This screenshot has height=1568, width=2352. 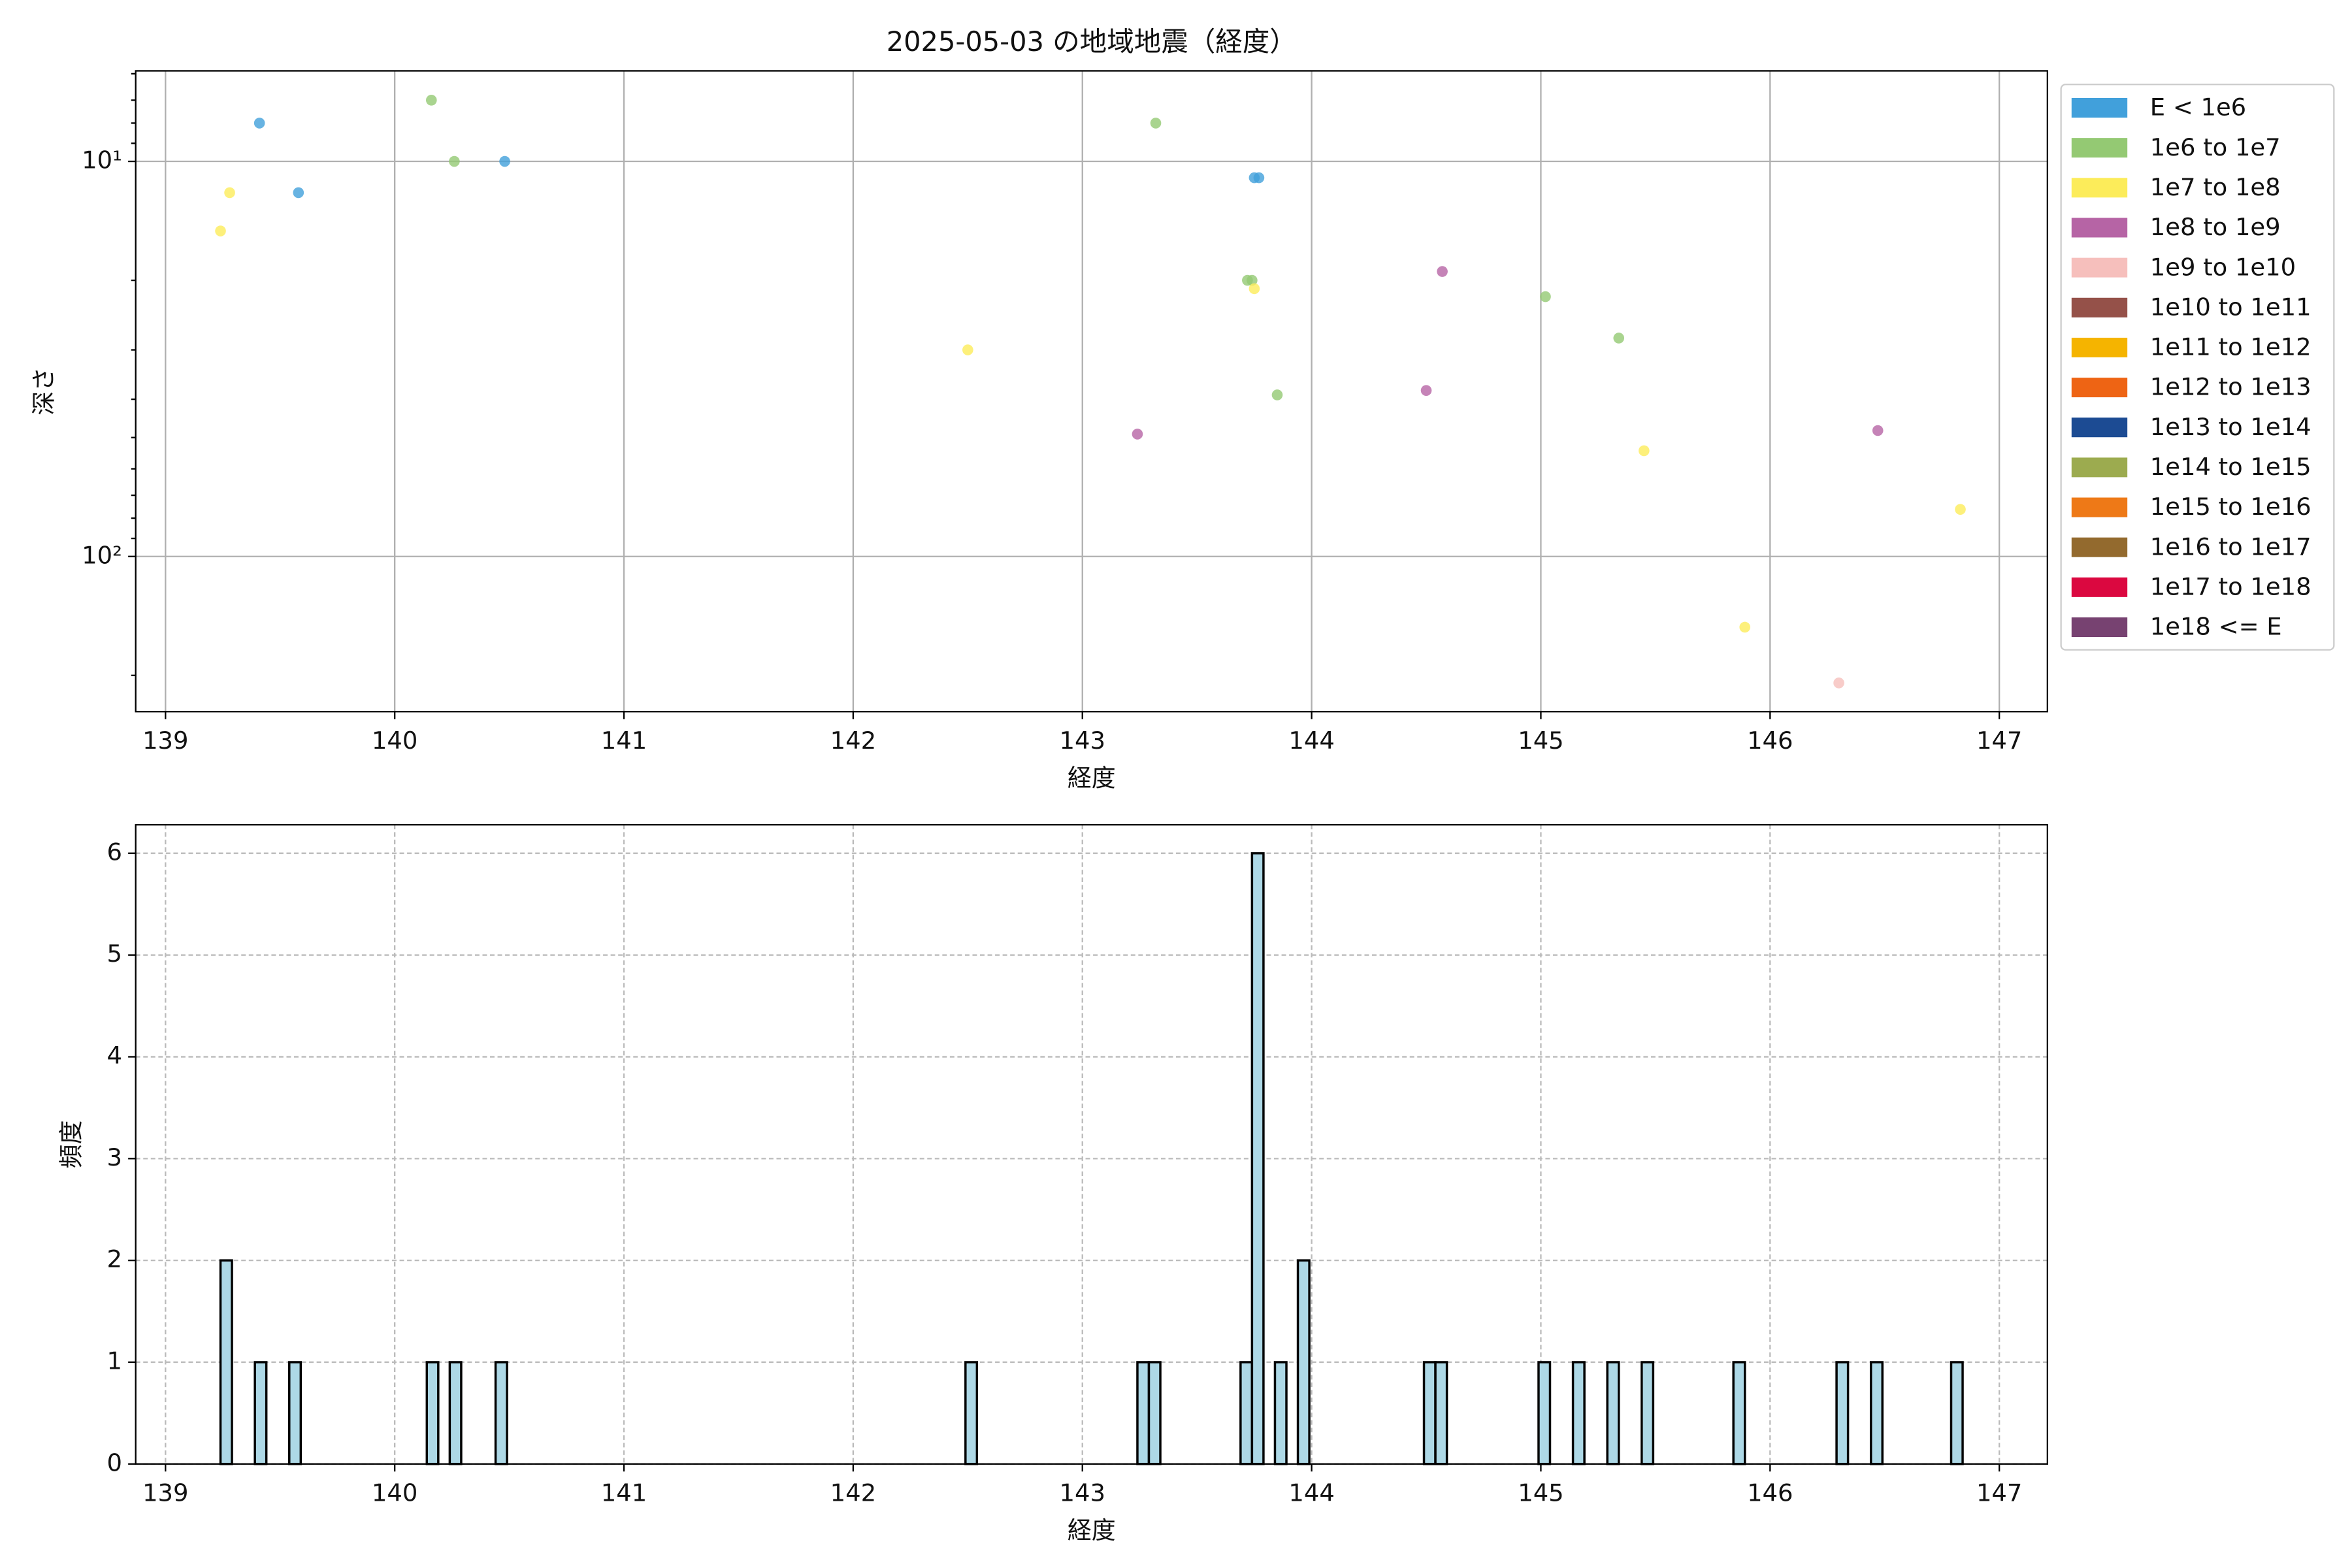 I want to click on legend-label: 1e6 to 1e7, so click(x=2215, y=147).